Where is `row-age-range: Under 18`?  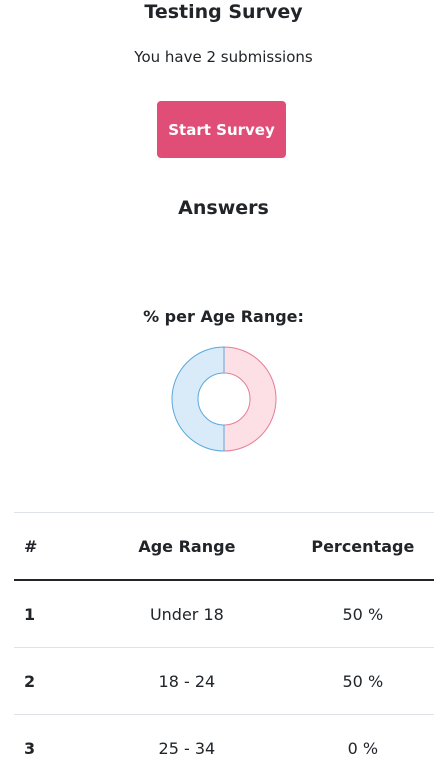
row-age-range: Under 18 is located at coordinates (187, 613).